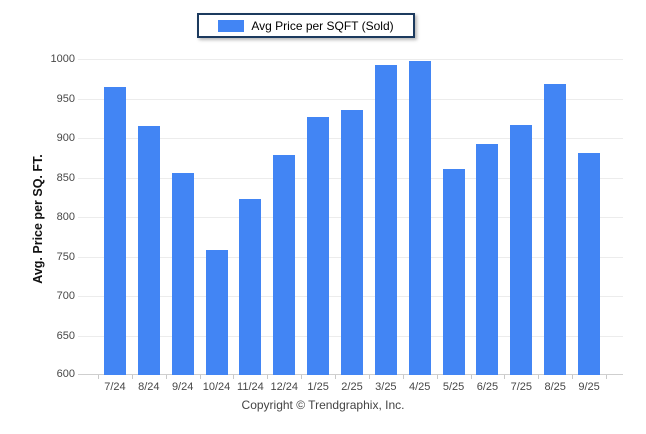 The height and width of the screenshot is (434, 646). I want to click on x-tick-label: 7/24, so click(115, 387).